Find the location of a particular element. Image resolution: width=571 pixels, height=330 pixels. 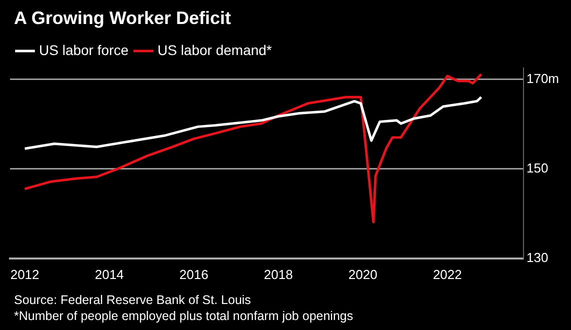

text: *Number of people employed plus total nonfarm job openings is located at coordinates (184, 316).